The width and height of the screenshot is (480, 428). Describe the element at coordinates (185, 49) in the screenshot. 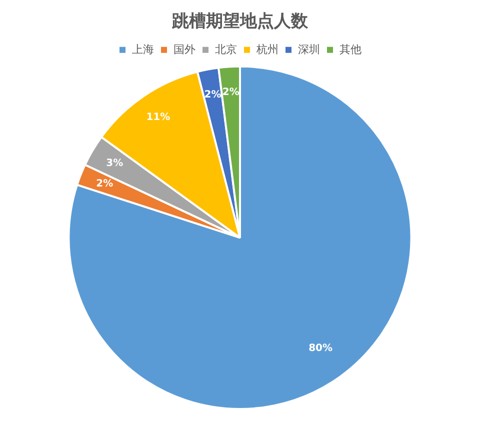

I see `legend-label: 国外` at that location.